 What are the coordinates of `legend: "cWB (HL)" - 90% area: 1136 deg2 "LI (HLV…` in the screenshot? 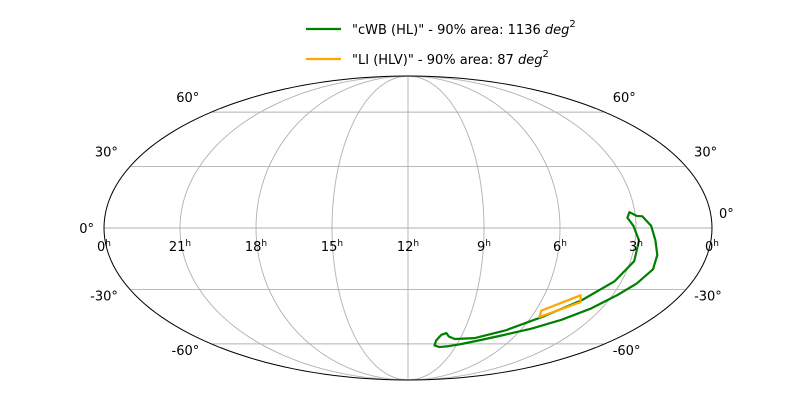 It's located at (441, 43).